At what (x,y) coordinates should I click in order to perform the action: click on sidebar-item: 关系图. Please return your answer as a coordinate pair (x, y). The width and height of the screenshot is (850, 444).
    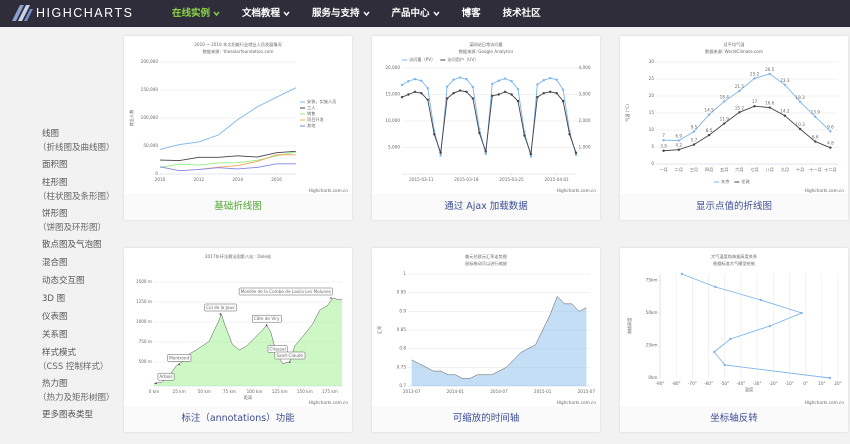
    Looking at the image, I should click on (55, 335).